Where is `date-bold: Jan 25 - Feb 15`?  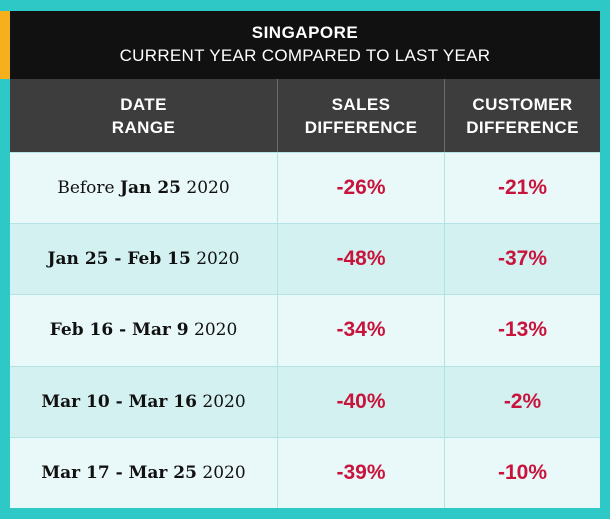
date-bold: Jan 25 - Feb 15 is located at coordinates (119, 259).